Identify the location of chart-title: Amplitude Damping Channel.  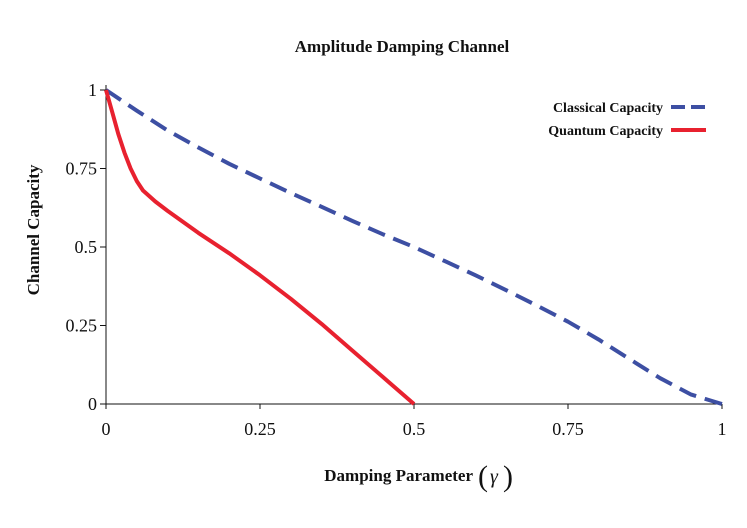
(402, 46).